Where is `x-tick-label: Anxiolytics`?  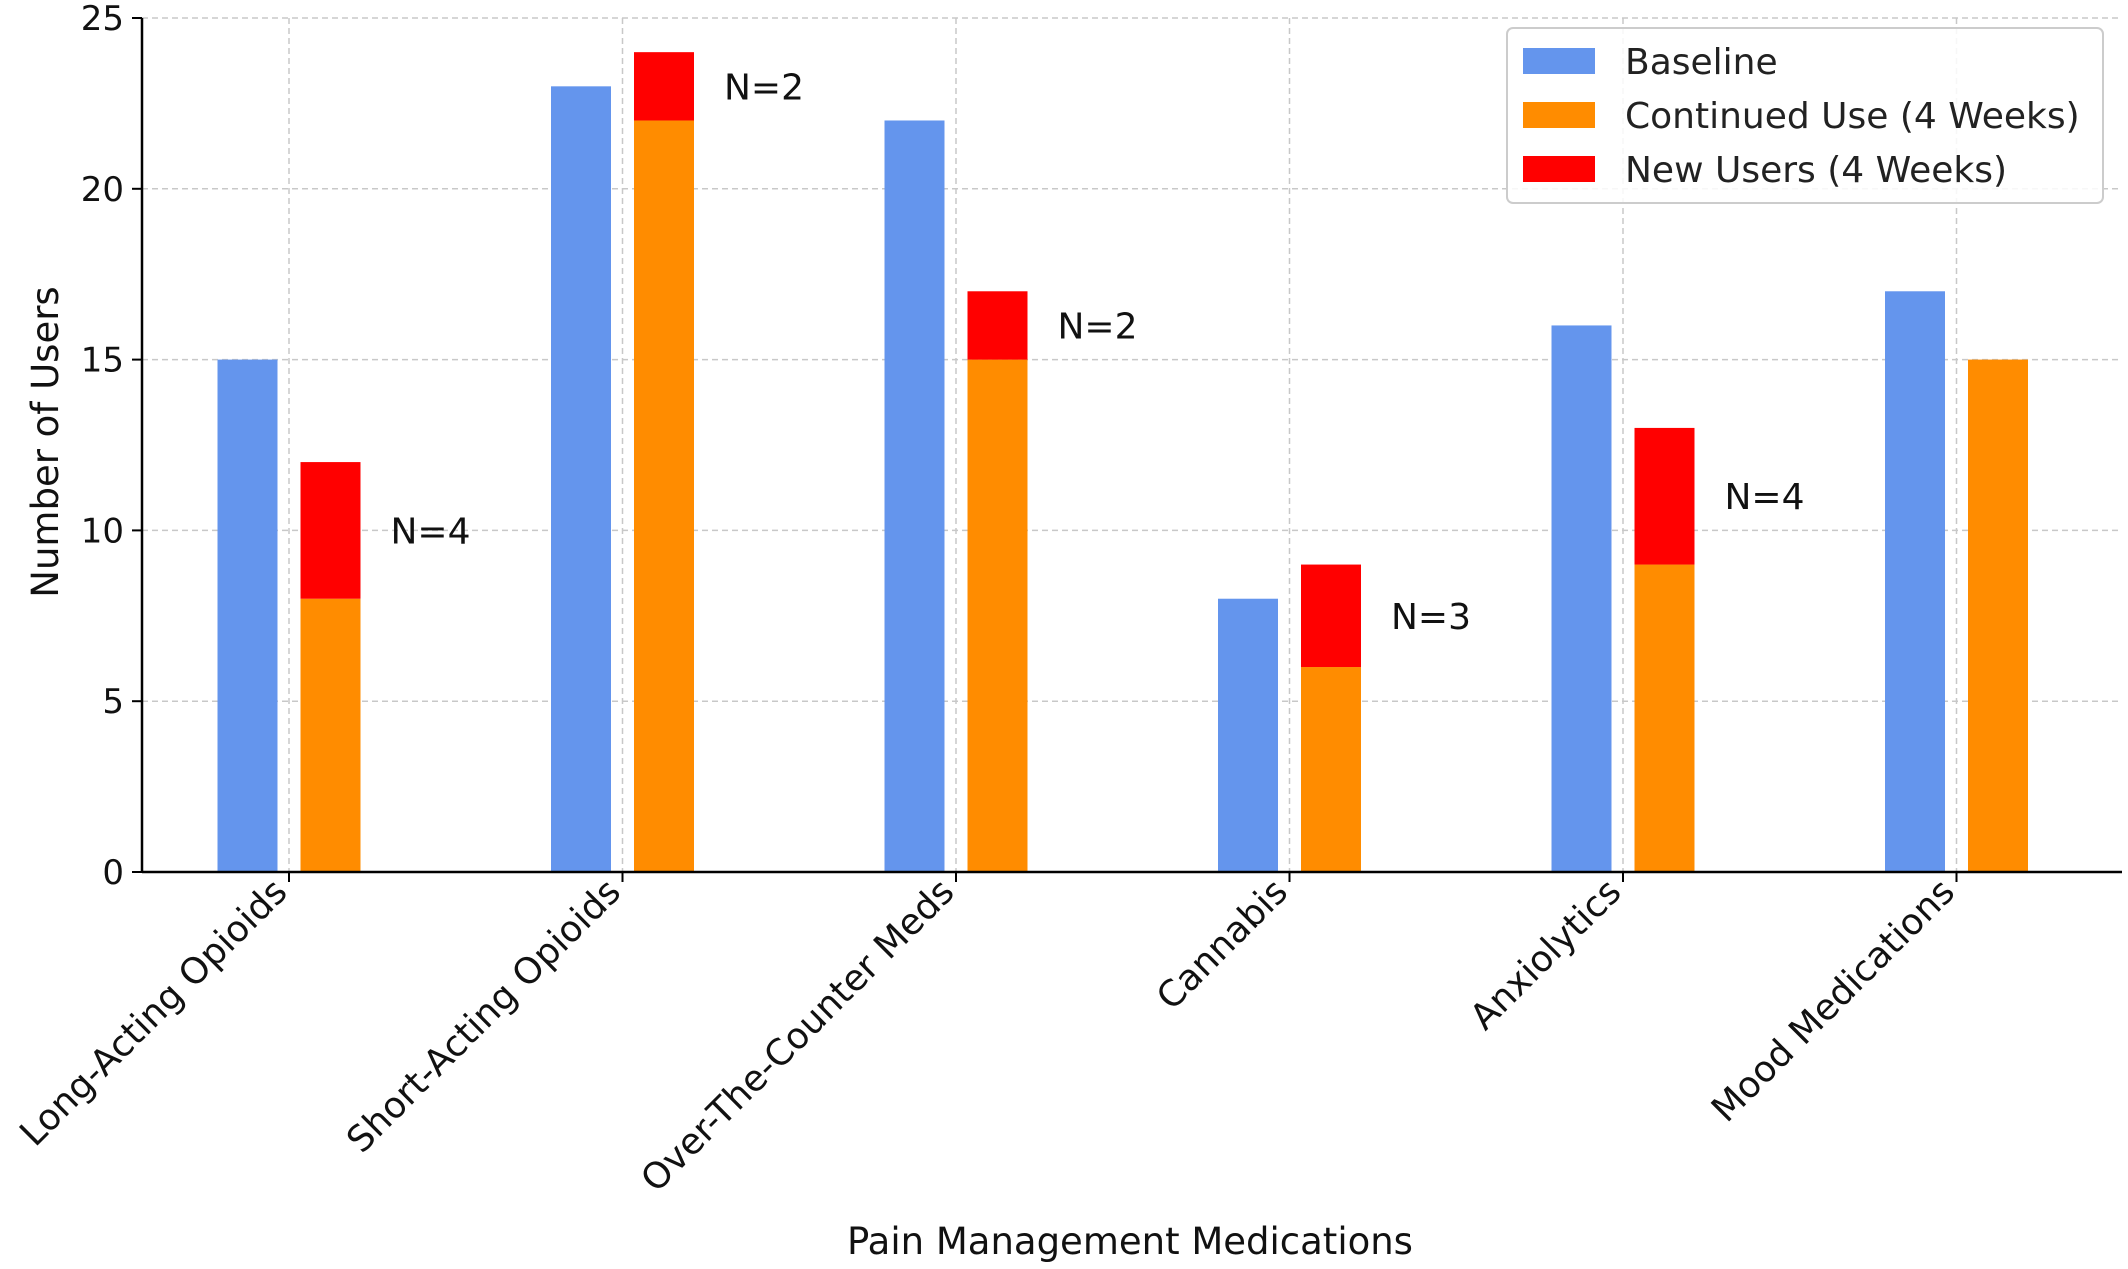 x-tick-label: Anxiolytics is located at coordinates (1546, 954).